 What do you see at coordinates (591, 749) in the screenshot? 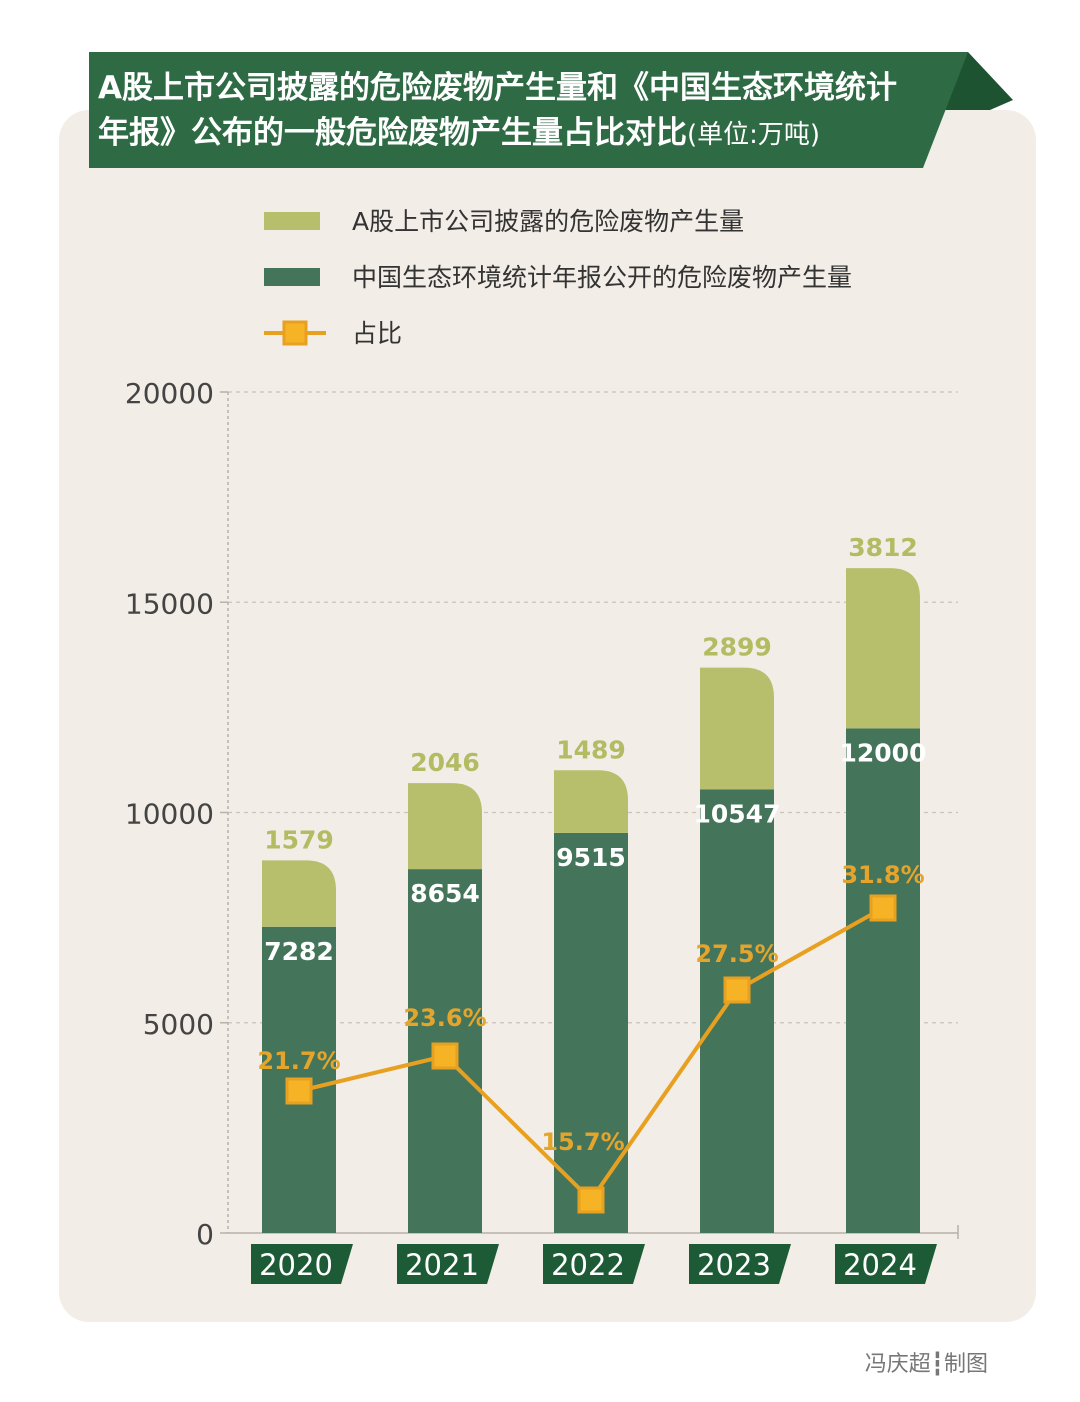
I see `bar-listed-value-label: 1489` at bounding box center [591, 749].